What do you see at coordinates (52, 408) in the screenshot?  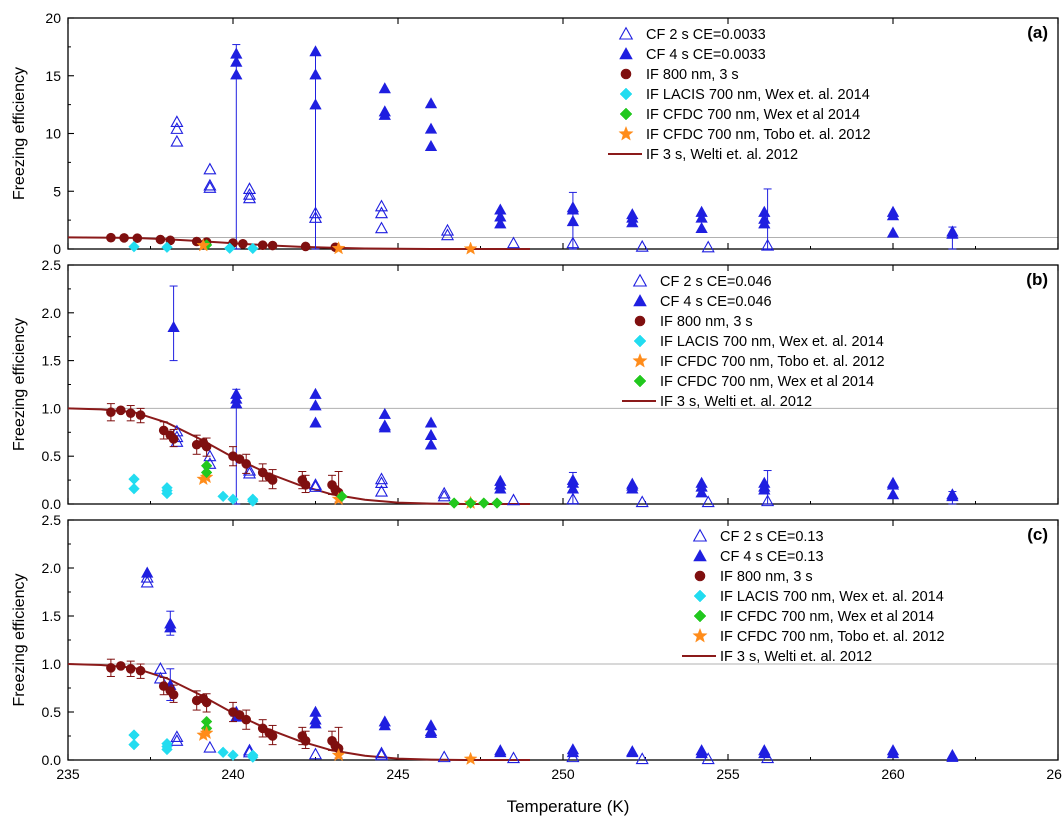 I see `y-tick-label: 1.0` at bounding box center [52, 408].